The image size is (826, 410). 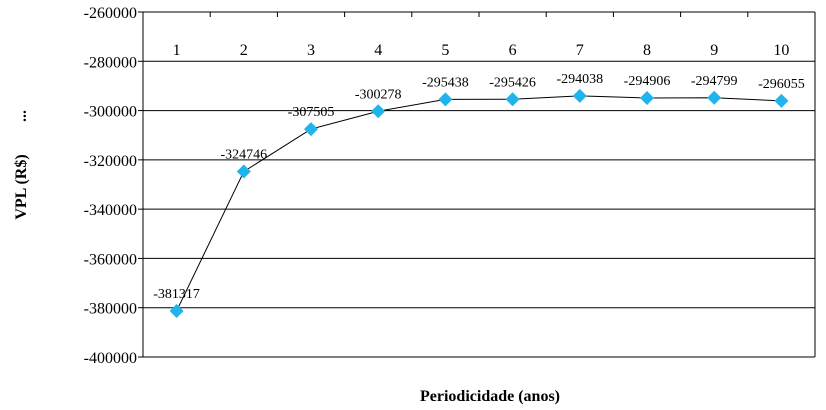 I want to click on x-tick-label: 1, so click(x=177, y=50).